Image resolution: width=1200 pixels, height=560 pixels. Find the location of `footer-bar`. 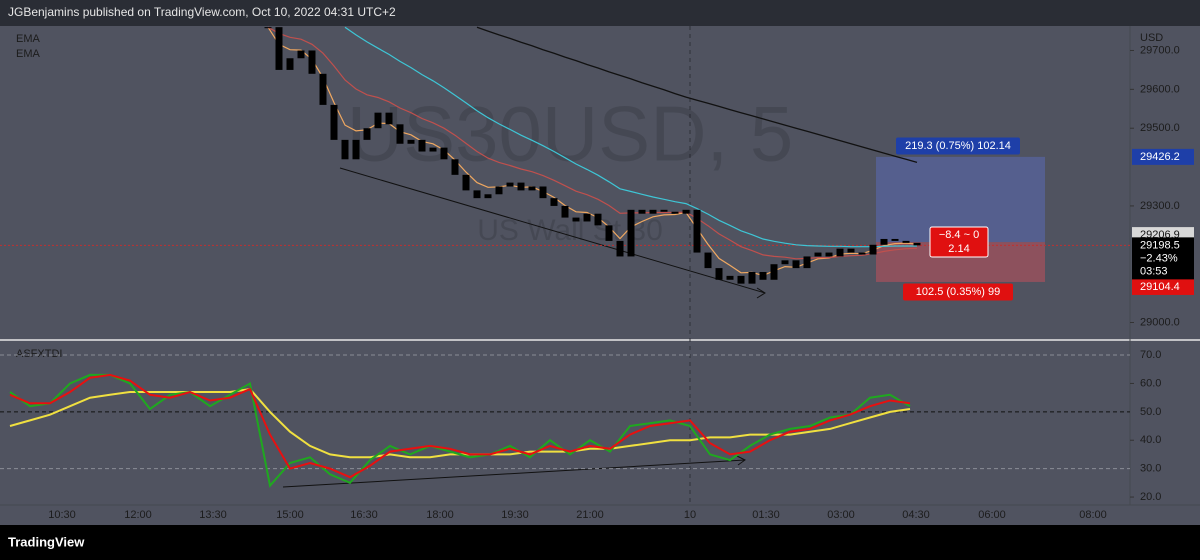

footer-bar is located at coordinates (600, 542).